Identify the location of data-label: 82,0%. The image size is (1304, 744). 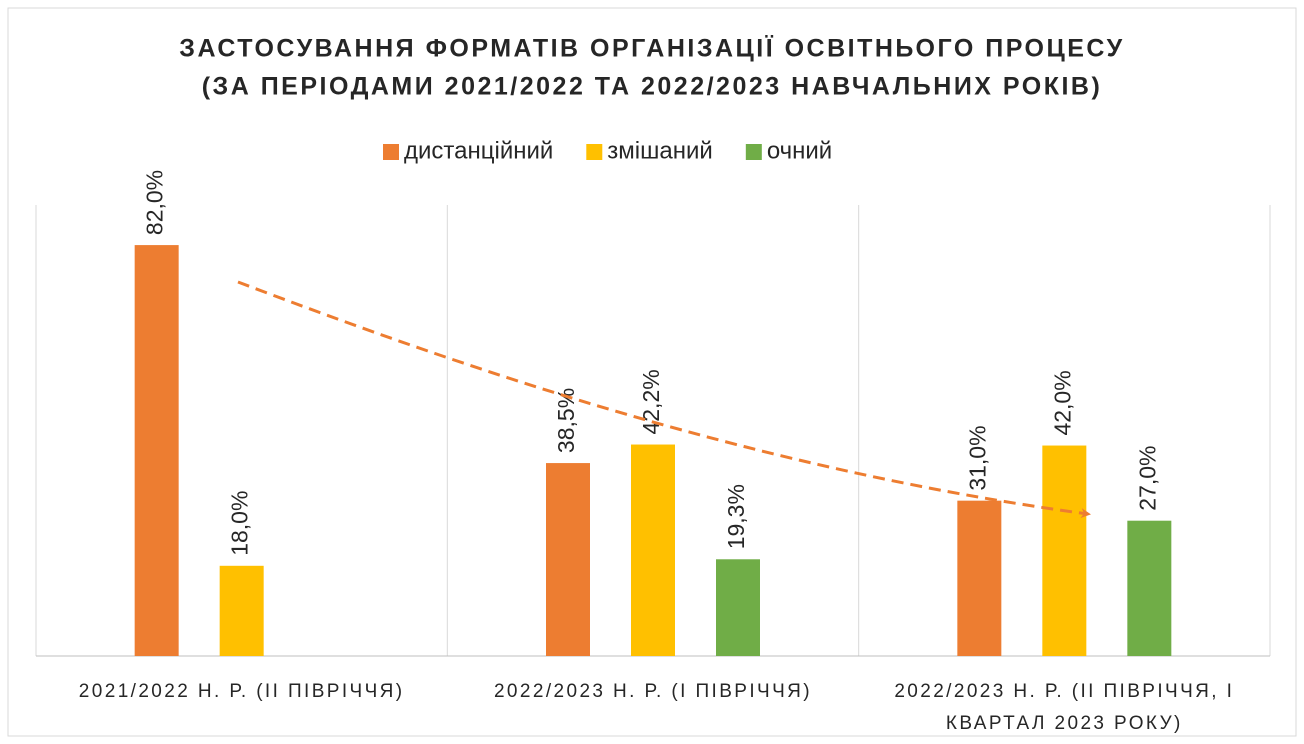
(155, 202).